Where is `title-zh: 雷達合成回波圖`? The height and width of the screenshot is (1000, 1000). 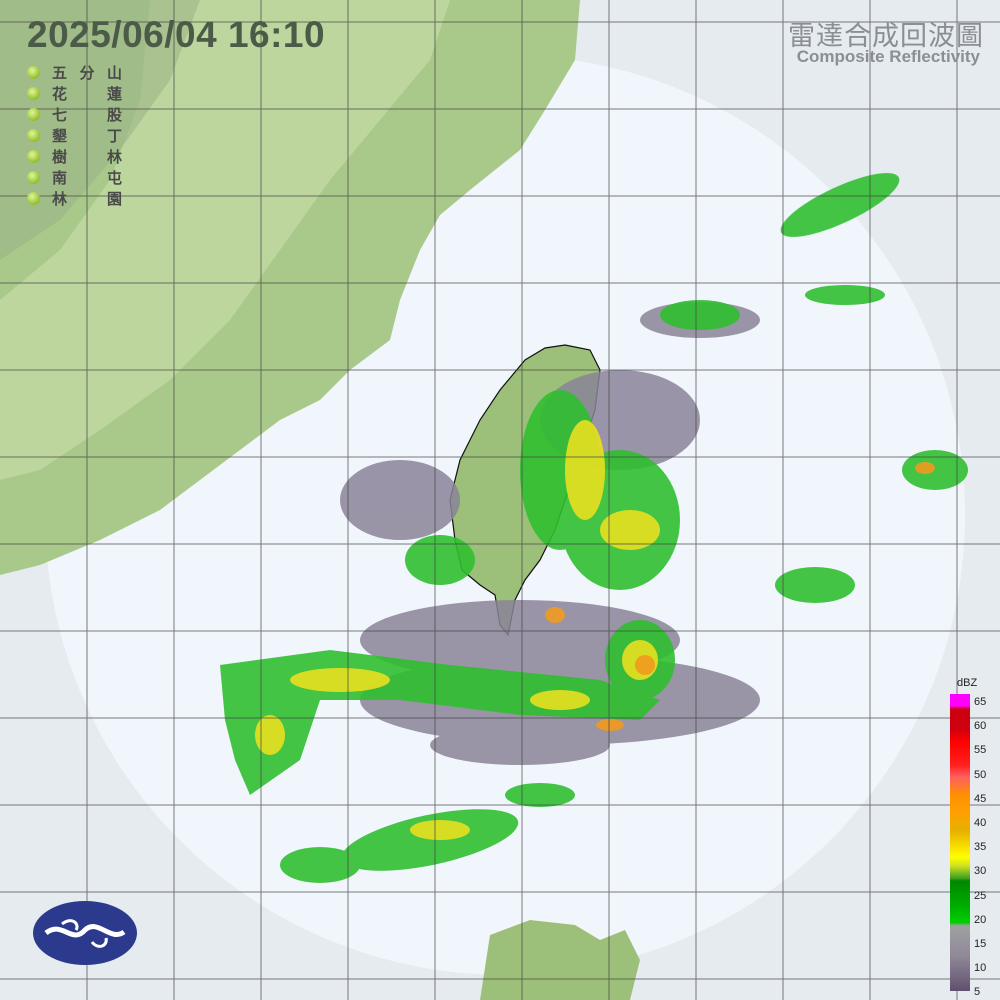
title-zh: 雷達合成回波圖 is located at coordinates (886, 36).